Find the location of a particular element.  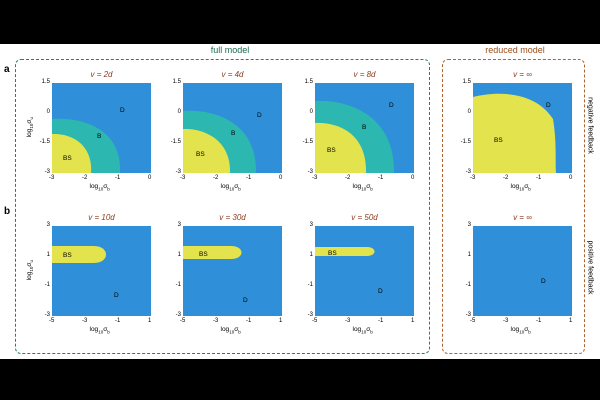

panel-title-5: v = 10d is located at coordinates (101, 217).